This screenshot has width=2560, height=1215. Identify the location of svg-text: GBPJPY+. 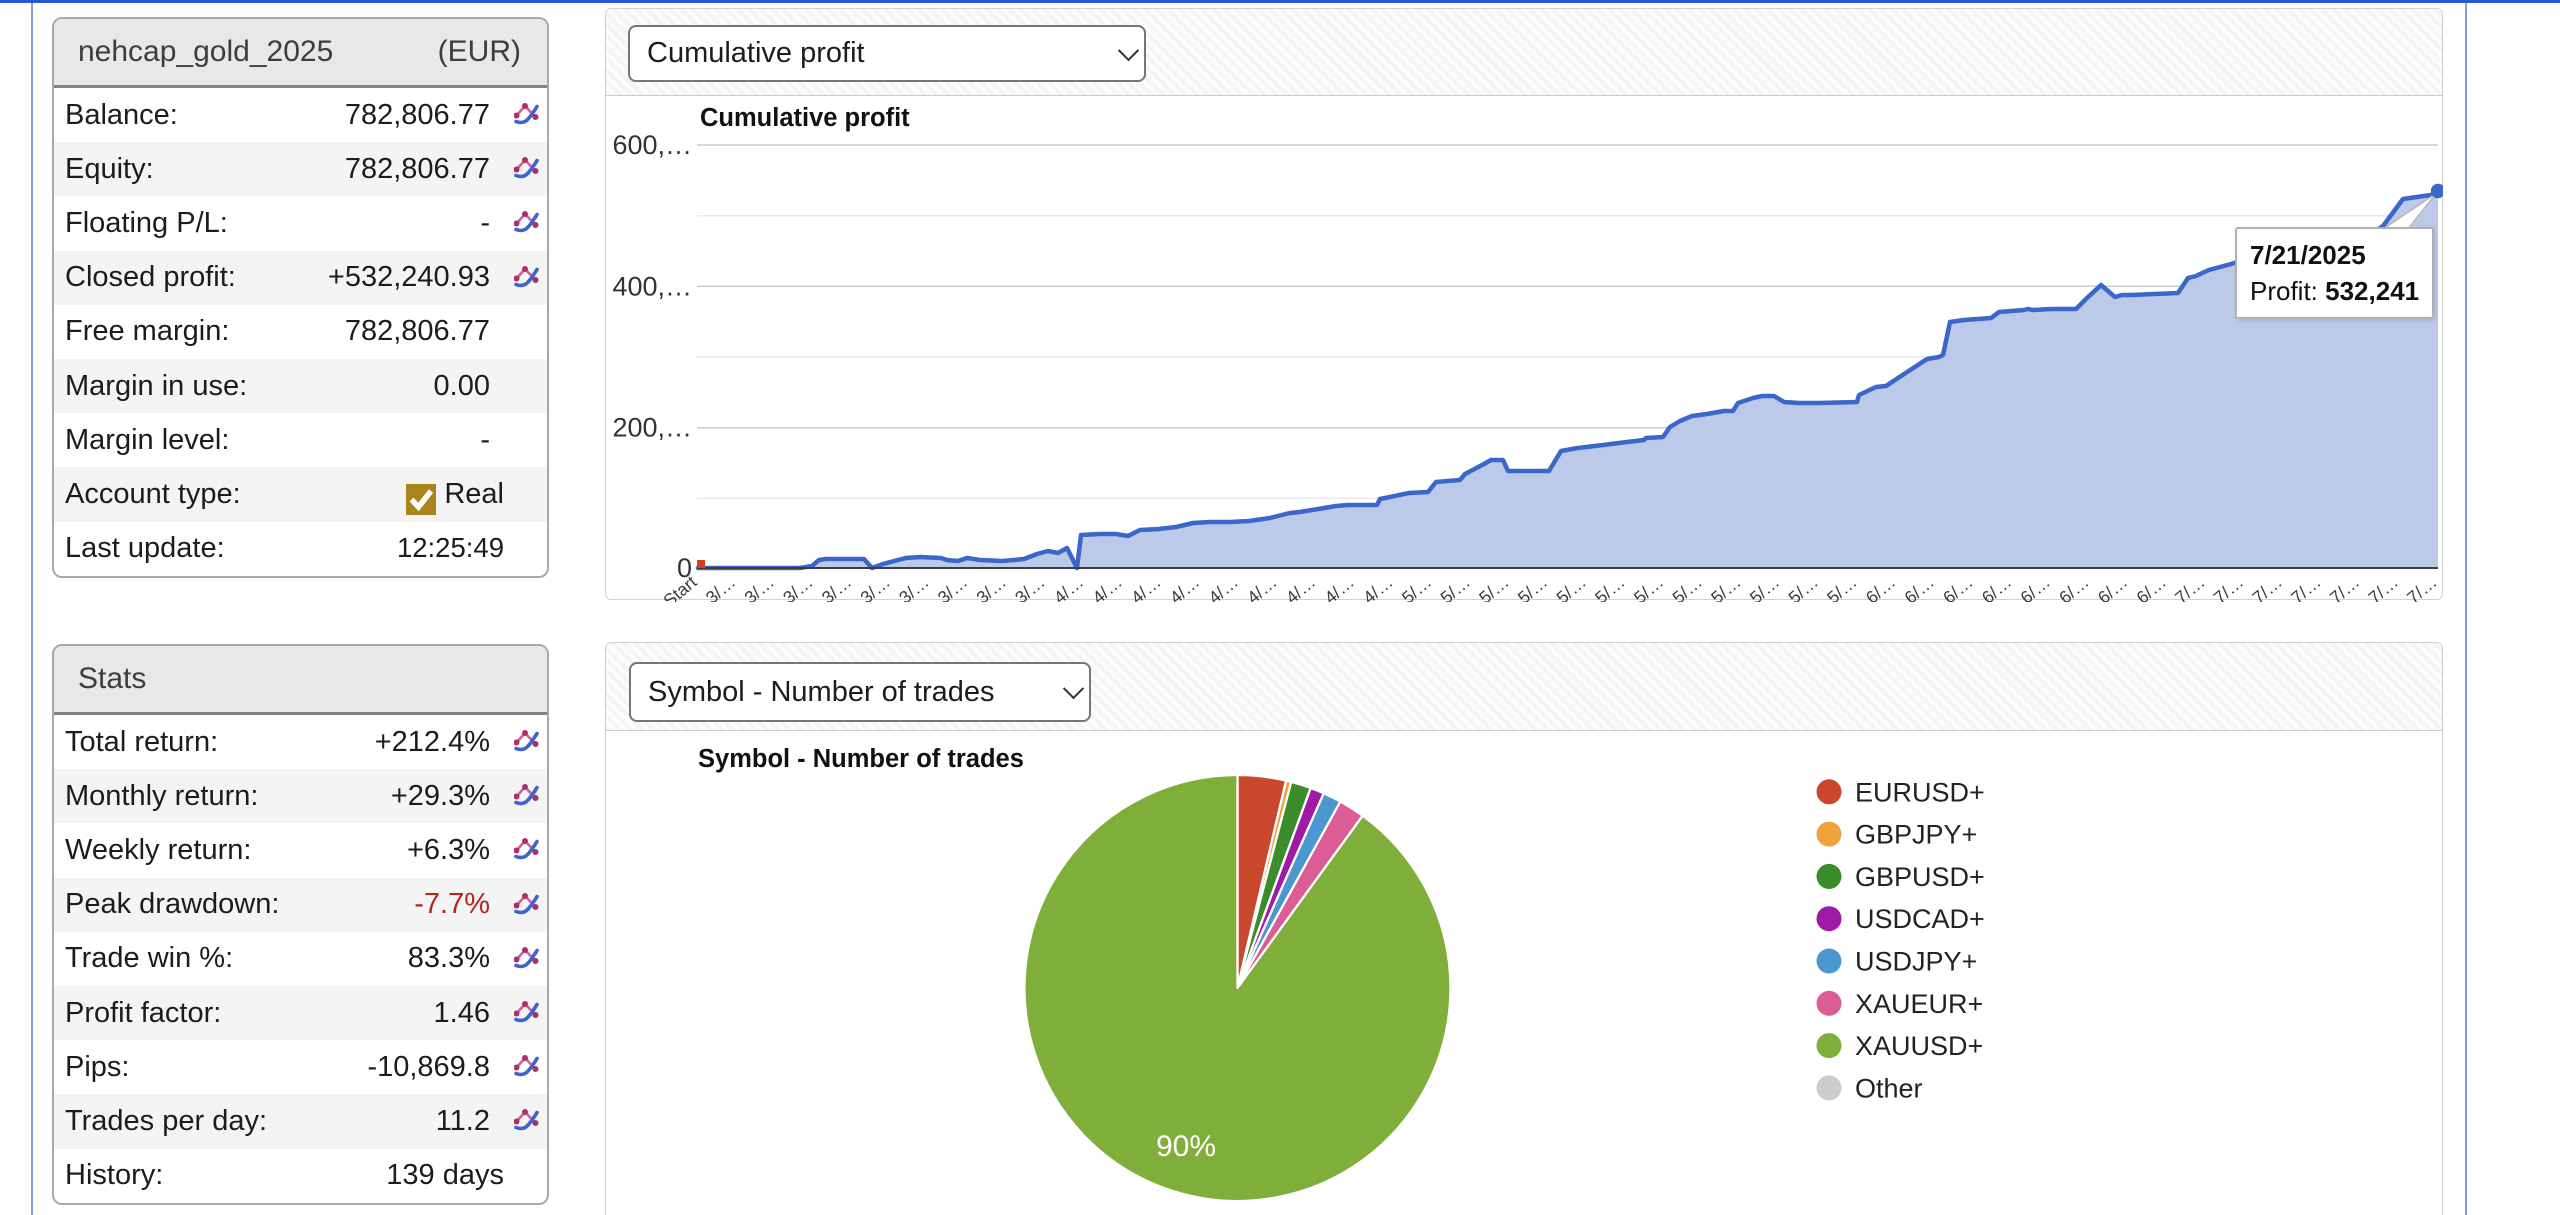
(1916, 835).